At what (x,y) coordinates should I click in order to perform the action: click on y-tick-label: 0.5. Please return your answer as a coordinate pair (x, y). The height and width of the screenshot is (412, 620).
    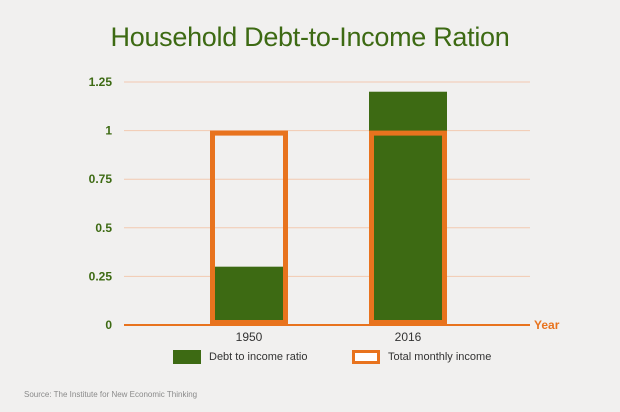
    Looking at the image, I should click on (103, 228).